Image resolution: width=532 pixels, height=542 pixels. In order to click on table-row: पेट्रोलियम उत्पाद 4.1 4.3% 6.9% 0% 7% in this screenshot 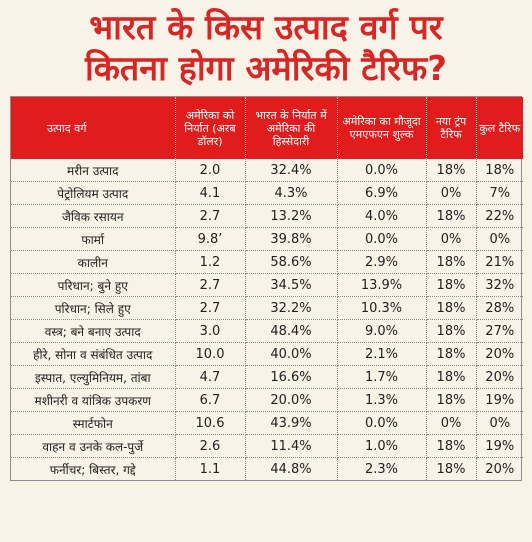, I will do `click(267, 193)`.